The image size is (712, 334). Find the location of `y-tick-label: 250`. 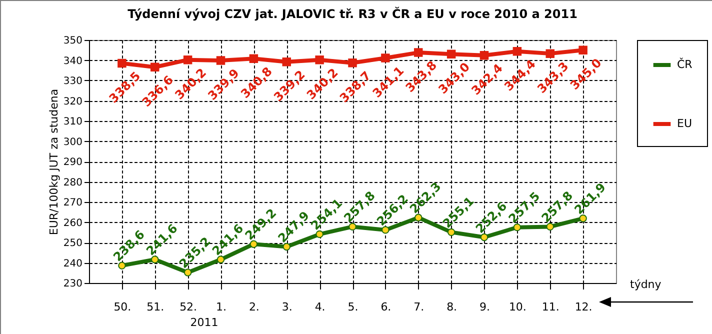

y-tick-label: 250 is located at coordinates (72, 243).